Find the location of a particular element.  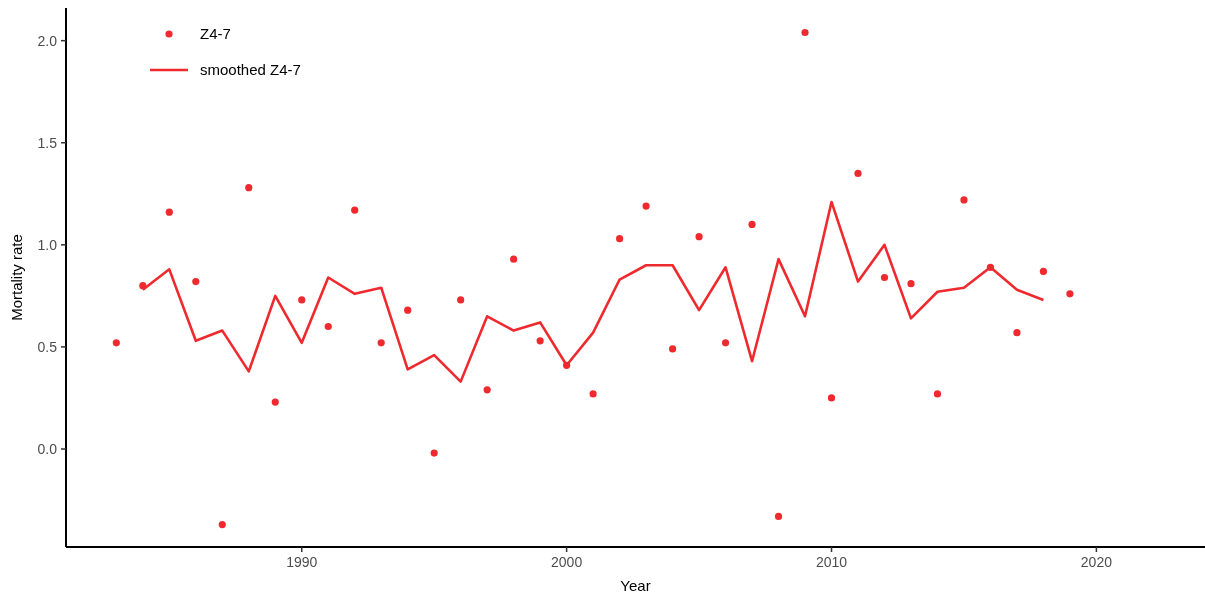

x-tick-label: 1990 is located at coordinates (302, 562).